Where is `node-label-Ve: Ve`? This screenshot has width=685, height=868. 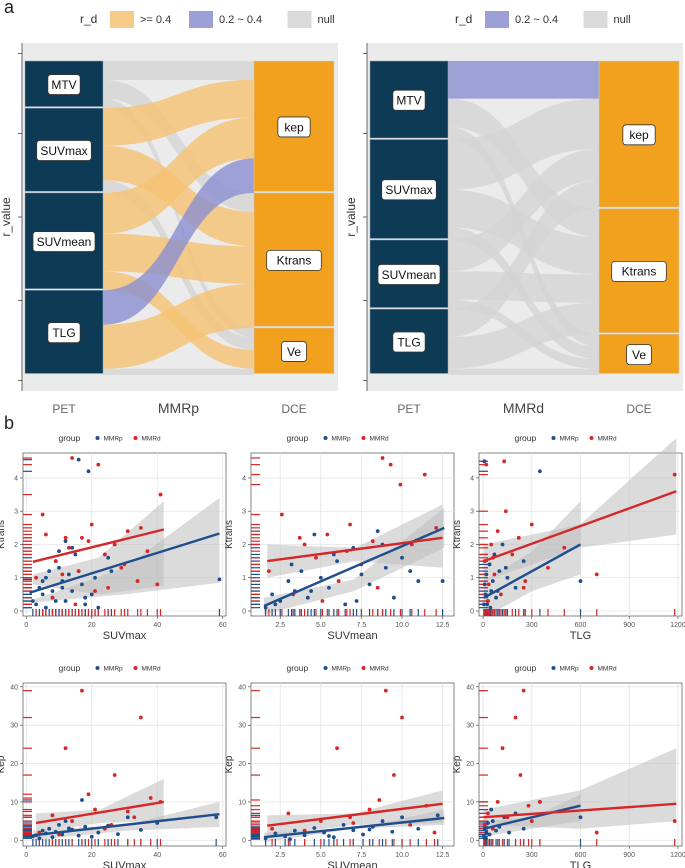 node-label-Ve: Ve is located at coordinates (639, 355).